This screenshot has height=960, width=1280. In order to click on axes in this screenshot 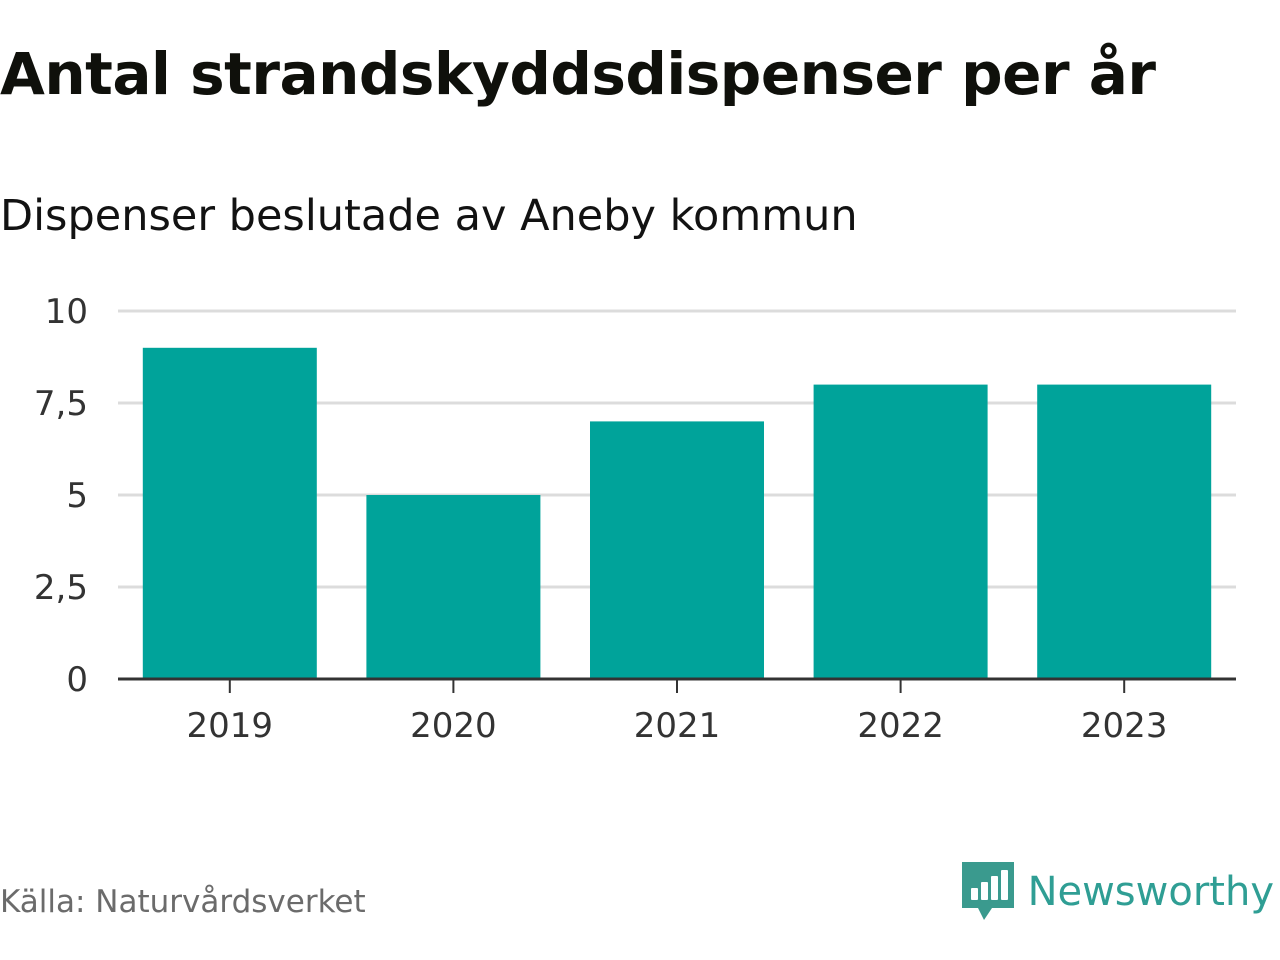, I will do `click(677, 685)`.